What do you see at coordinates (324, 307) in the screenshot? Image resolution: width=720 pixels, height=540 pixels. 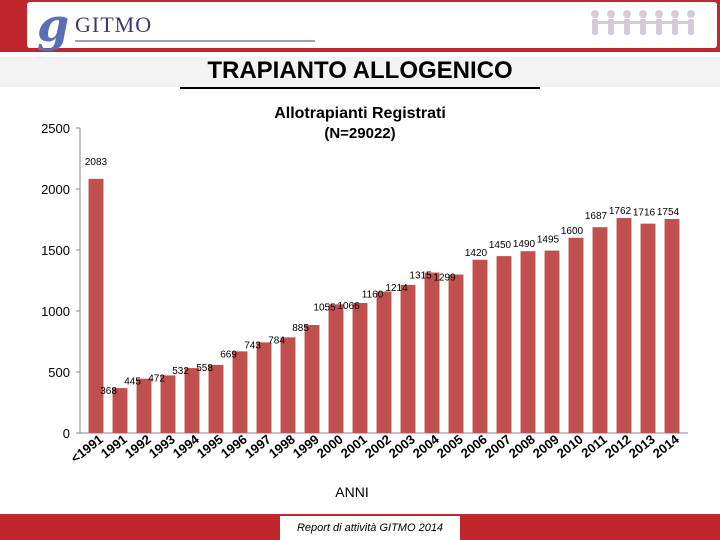 I see `data-label: 1055` at bounding box center [324, 307].